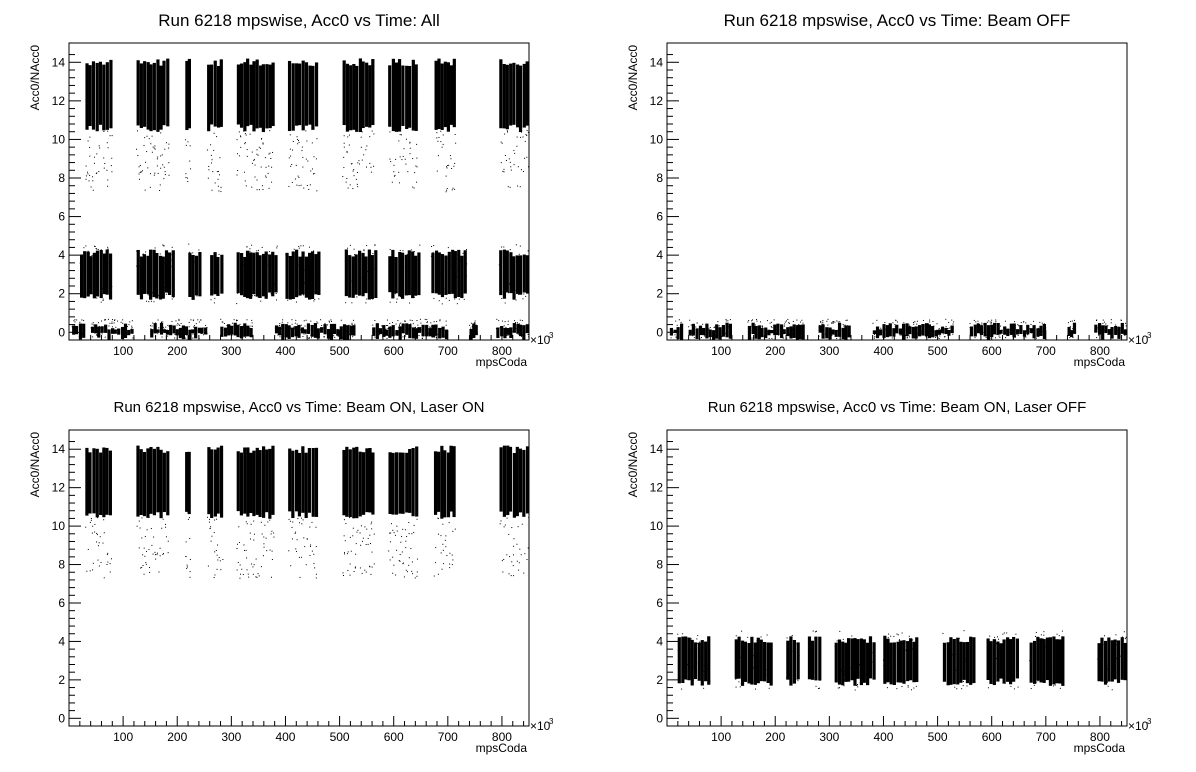 This screenshot has height=772, width=1196. What do you see at coordinates (1149, 721) in the screenshot?
I see `x-multiplier-exponent: 3` at bounding box center [1149, 721].